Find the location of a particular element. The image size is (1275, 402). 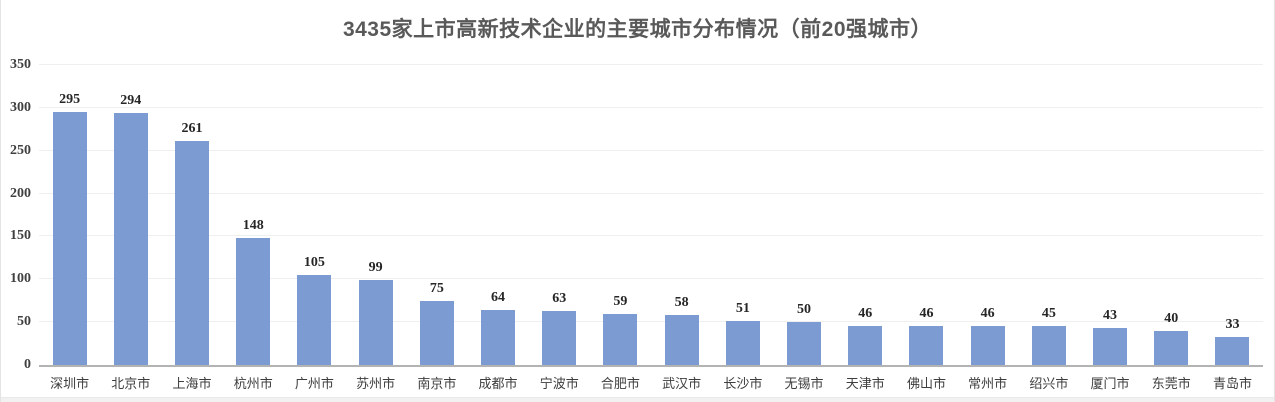

bar-北京市 is located at coordinates (130, 239).